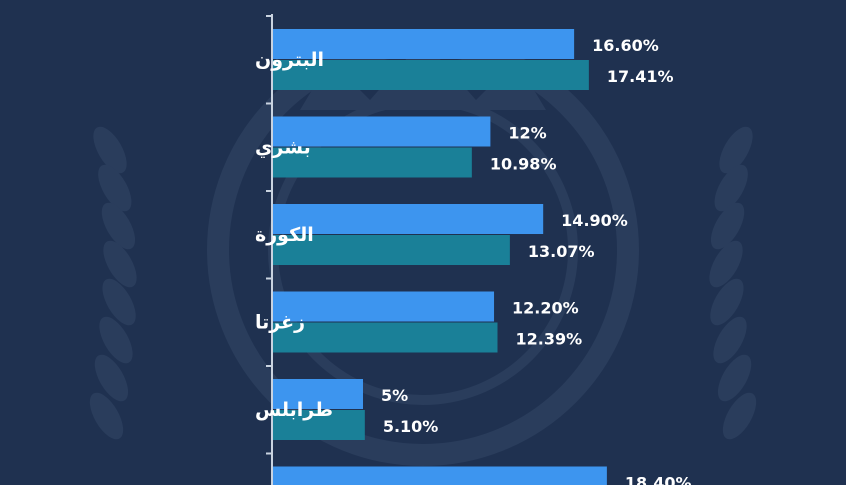  What do you see at coordinates (594, 220) in the screenshot?
I see `data-label: 14.90%` at bounding box center [594, 220].